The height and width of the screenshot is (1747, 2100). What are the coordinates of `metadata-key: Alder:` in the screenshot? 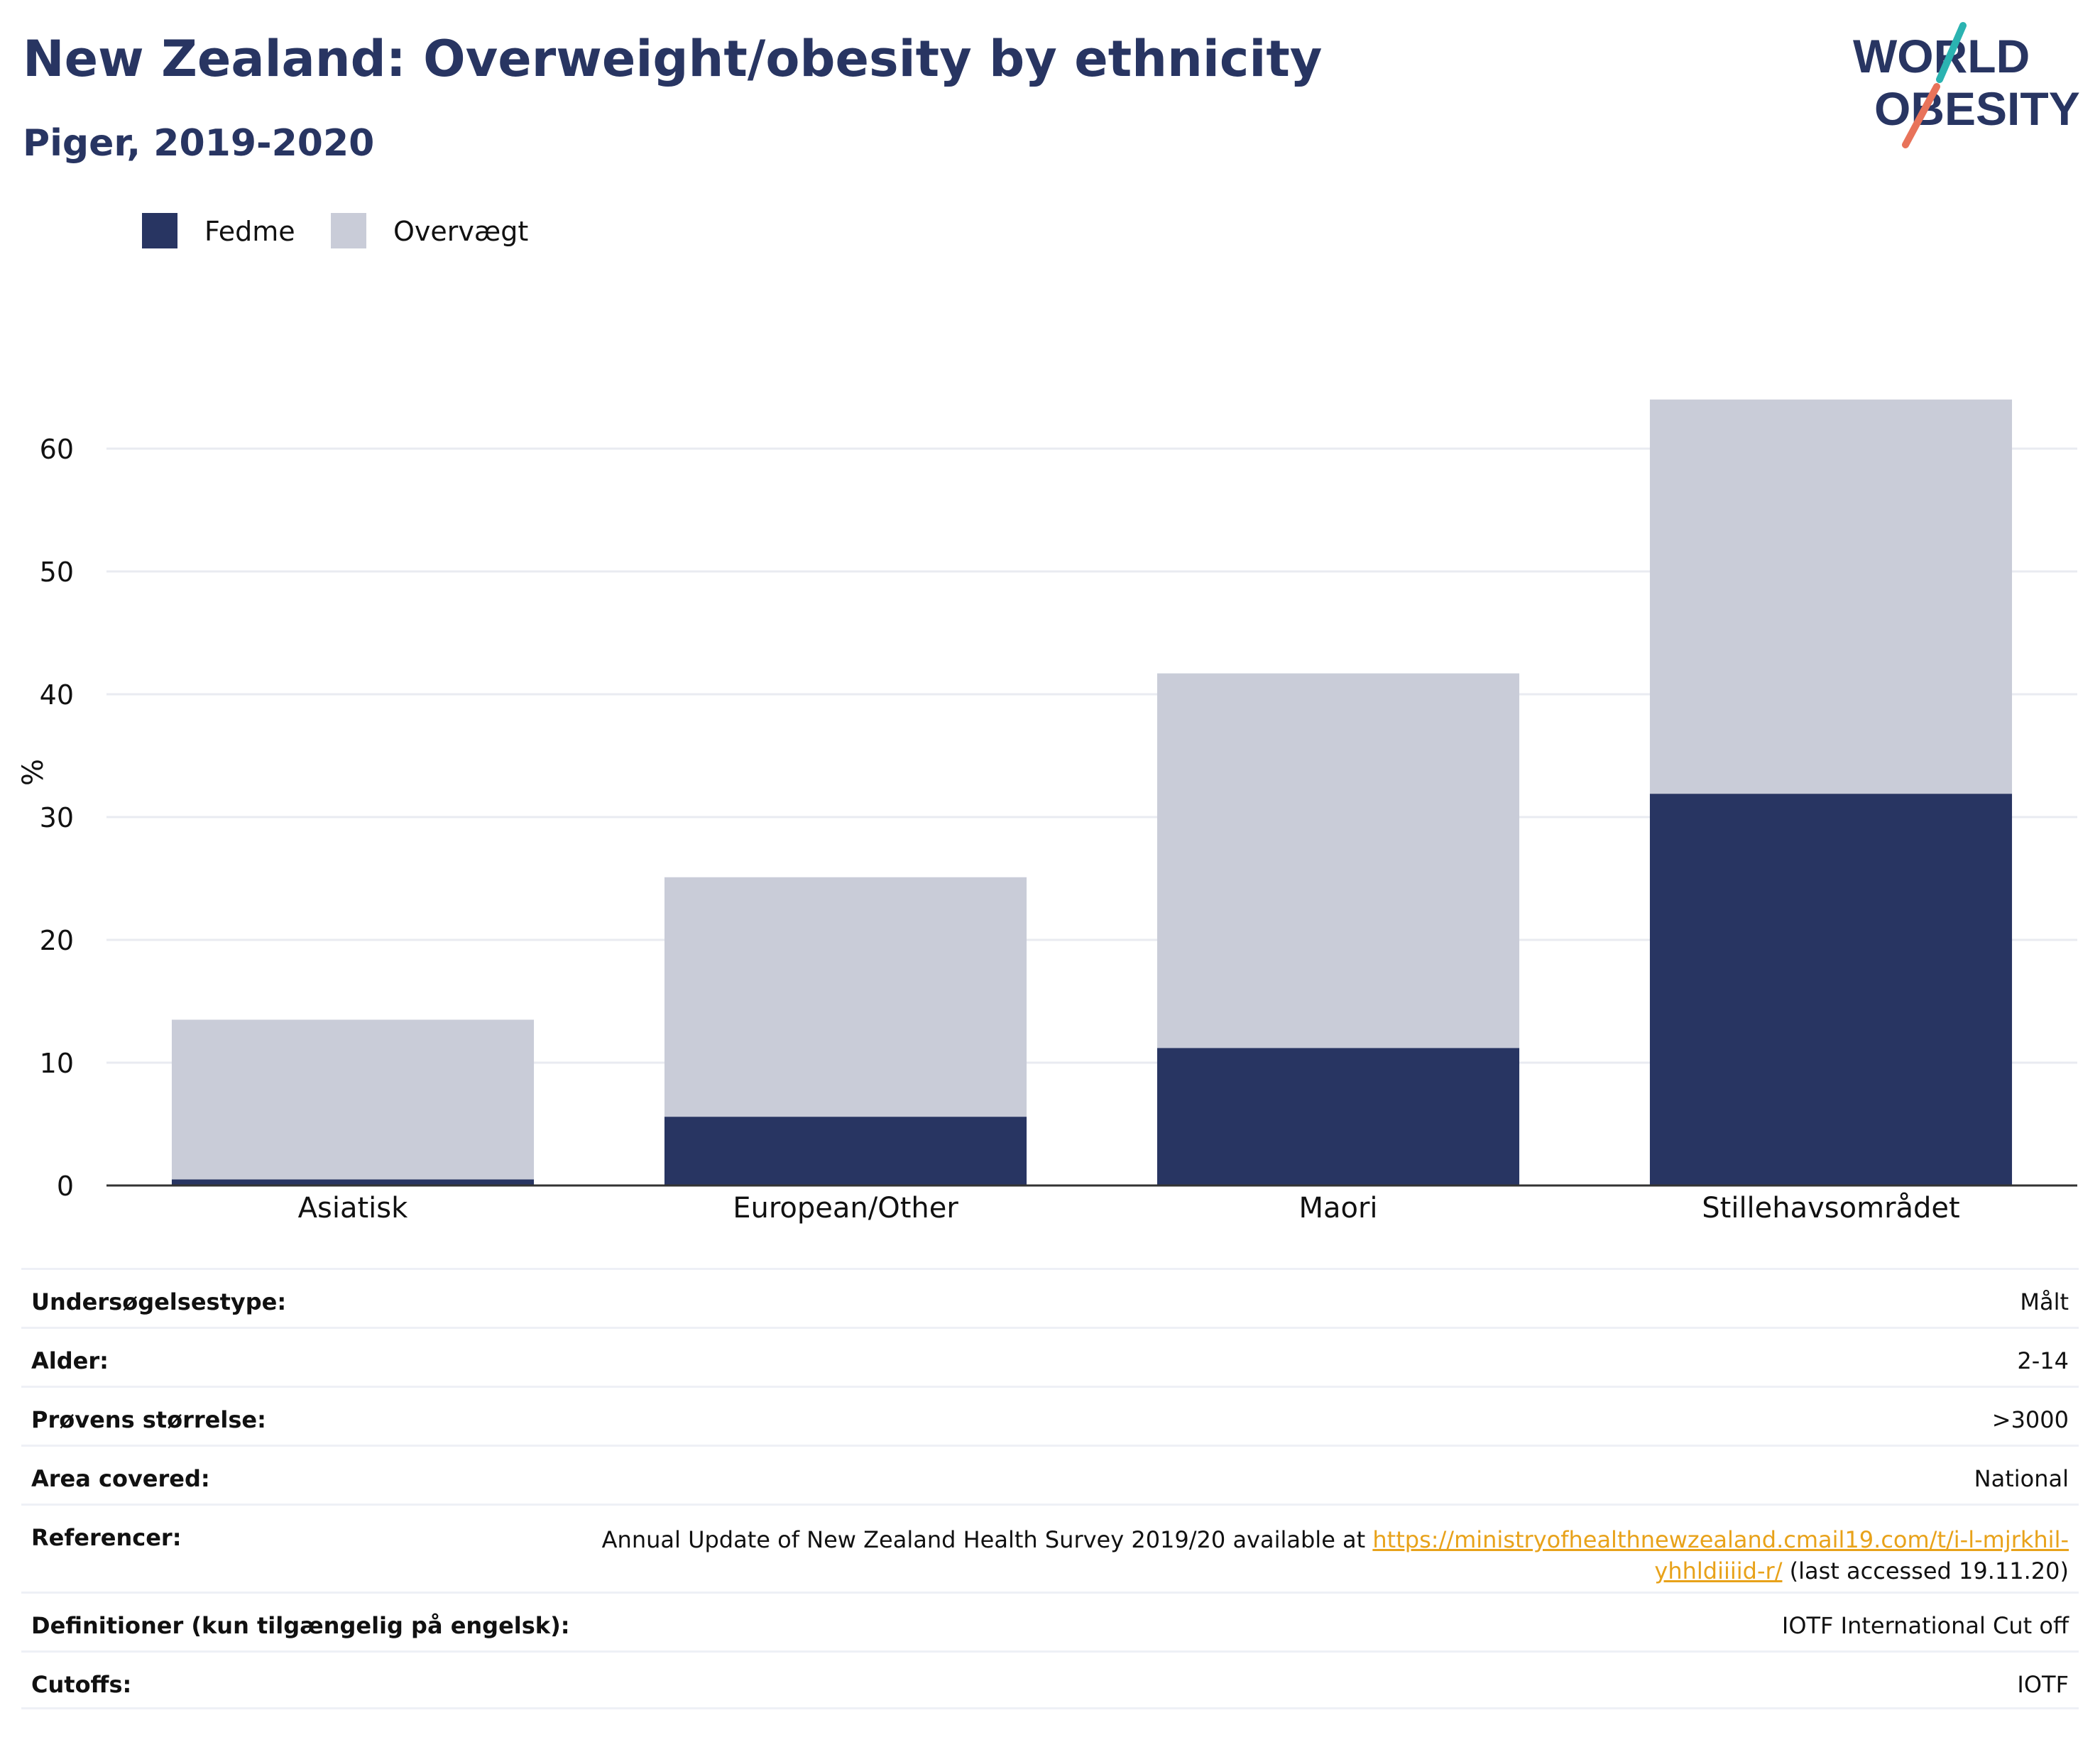 It's located at (70, 1360).